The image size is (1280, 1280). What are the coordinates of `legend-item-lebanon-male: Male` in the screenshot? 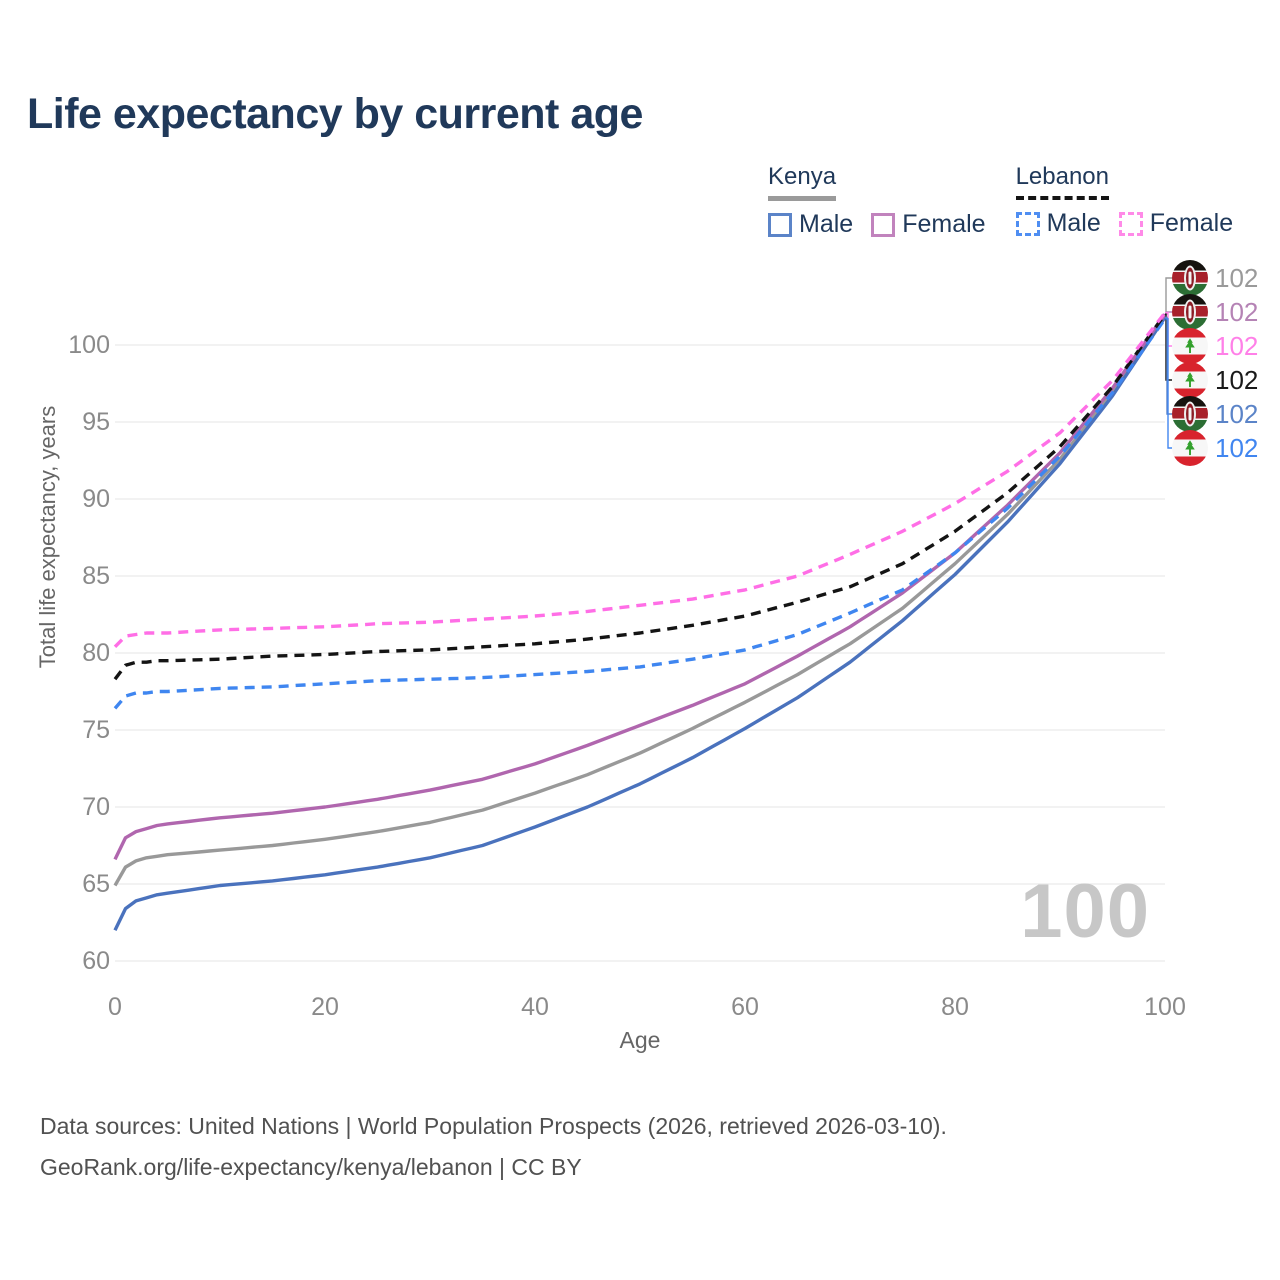 It's located at (1058, 223).